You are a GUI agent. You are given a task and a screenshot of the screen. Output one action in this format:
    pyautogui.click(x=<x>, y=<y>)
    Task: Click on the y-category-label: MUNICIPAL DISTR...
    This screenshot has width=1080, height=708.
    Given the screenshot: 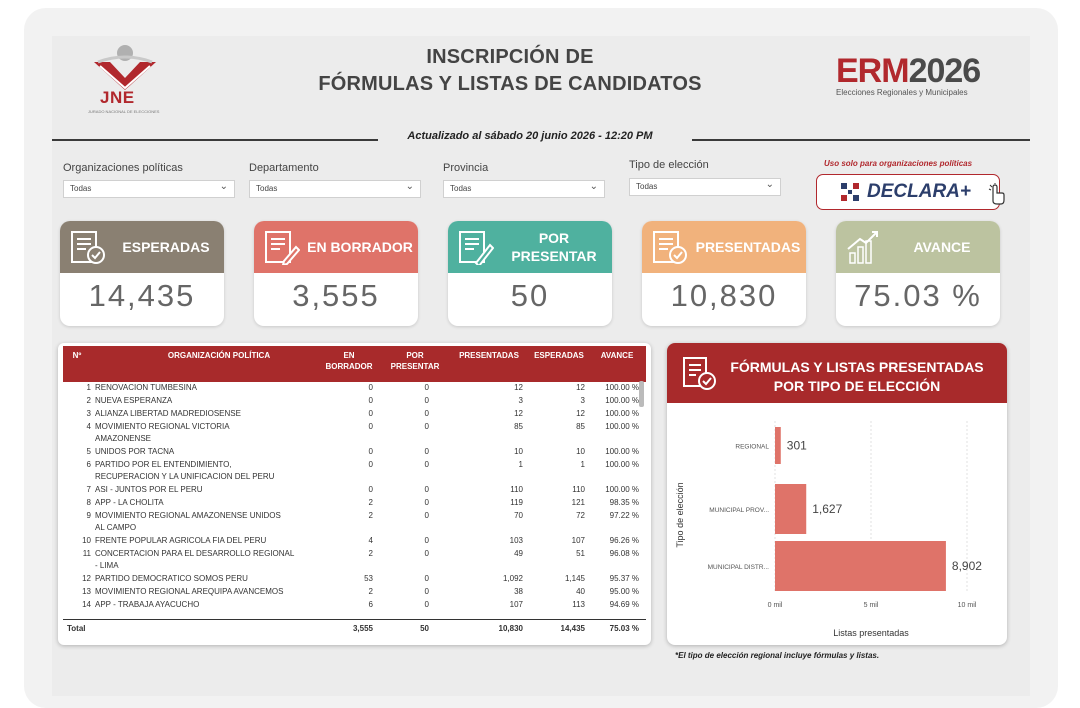 What is the action you would take?
    pyautogui.click(x=739, y=567)
    